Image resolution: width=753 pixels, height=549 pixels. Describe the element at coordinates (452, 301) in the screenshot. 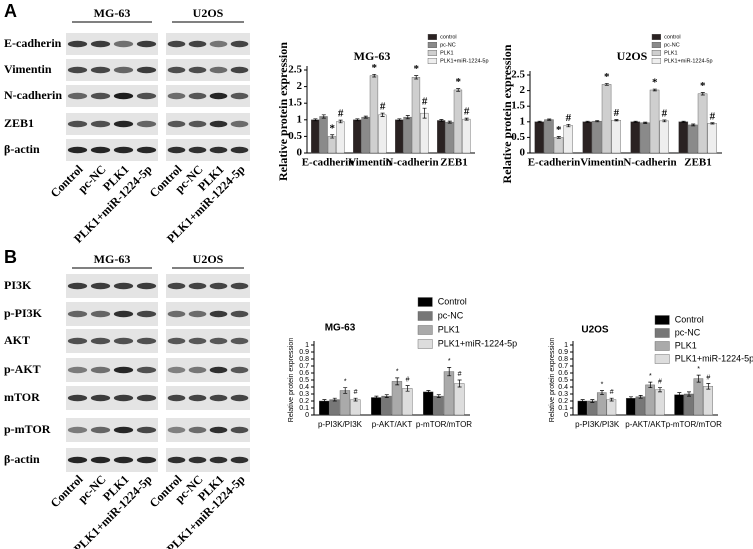

I see `legend-label: Control` at that location.